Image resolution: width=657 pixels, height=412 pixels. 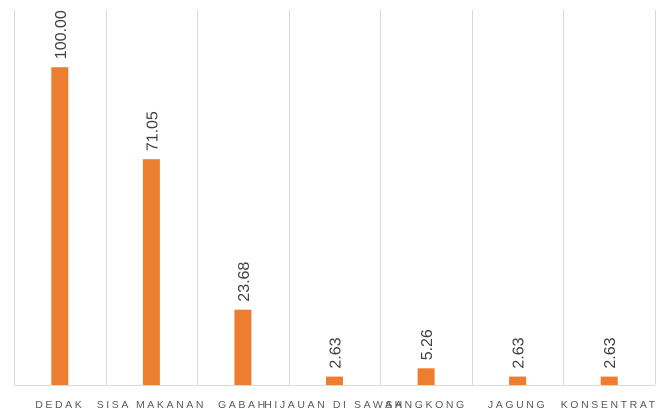 I want to click on bar-gabah, so click(x=243, y=347).